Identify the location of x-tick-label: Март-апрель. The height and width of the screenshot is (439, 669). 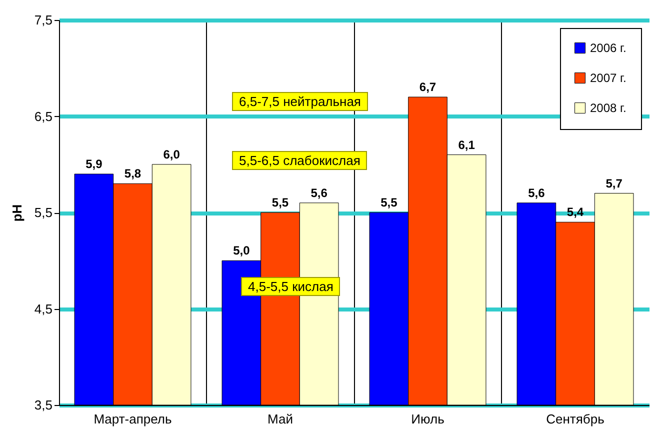
(133, 419).